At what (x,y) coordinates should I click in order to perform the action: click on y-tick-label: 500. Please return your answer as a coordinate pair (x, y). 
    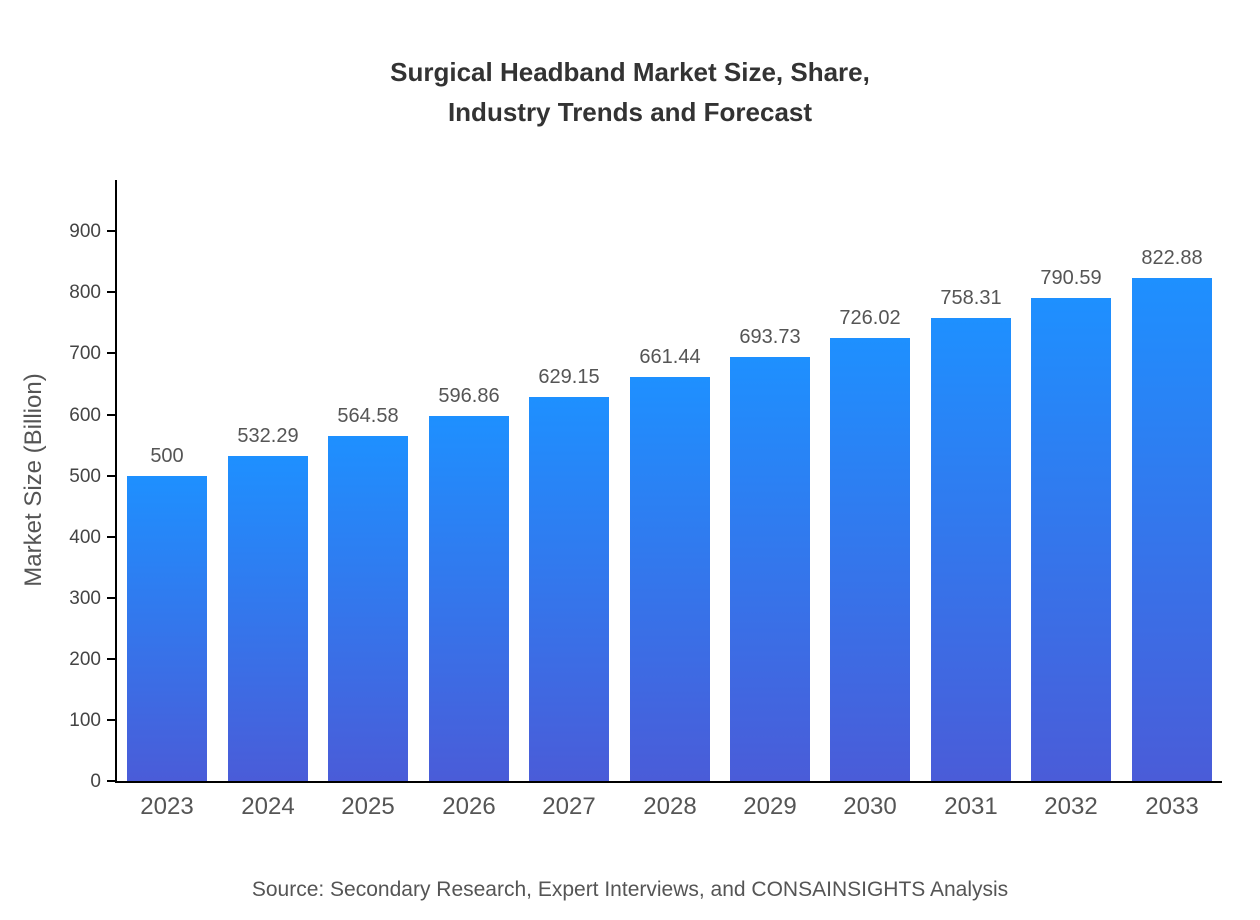
    Looking at the image, I should click on (85, 476).